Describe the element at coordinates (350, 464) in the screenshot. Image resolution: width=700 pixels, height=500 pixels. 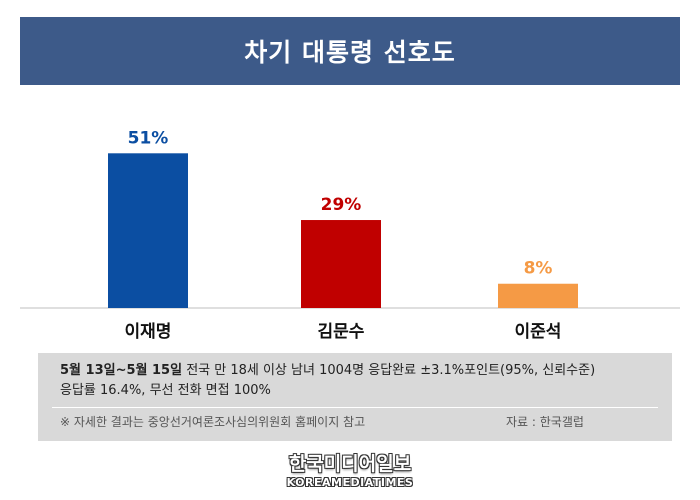
I see `logo-korean: 한국미디어일보` at that location.